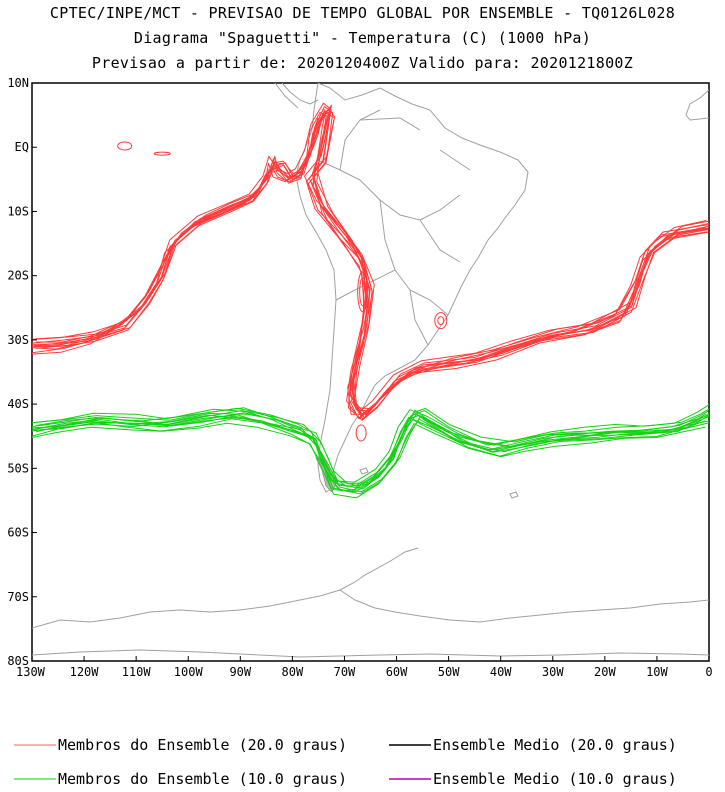 The image size is (725, 792). I want to click on legend-label-mean-10: Ensemble Medio (10.0 graus), so click(555, 779).